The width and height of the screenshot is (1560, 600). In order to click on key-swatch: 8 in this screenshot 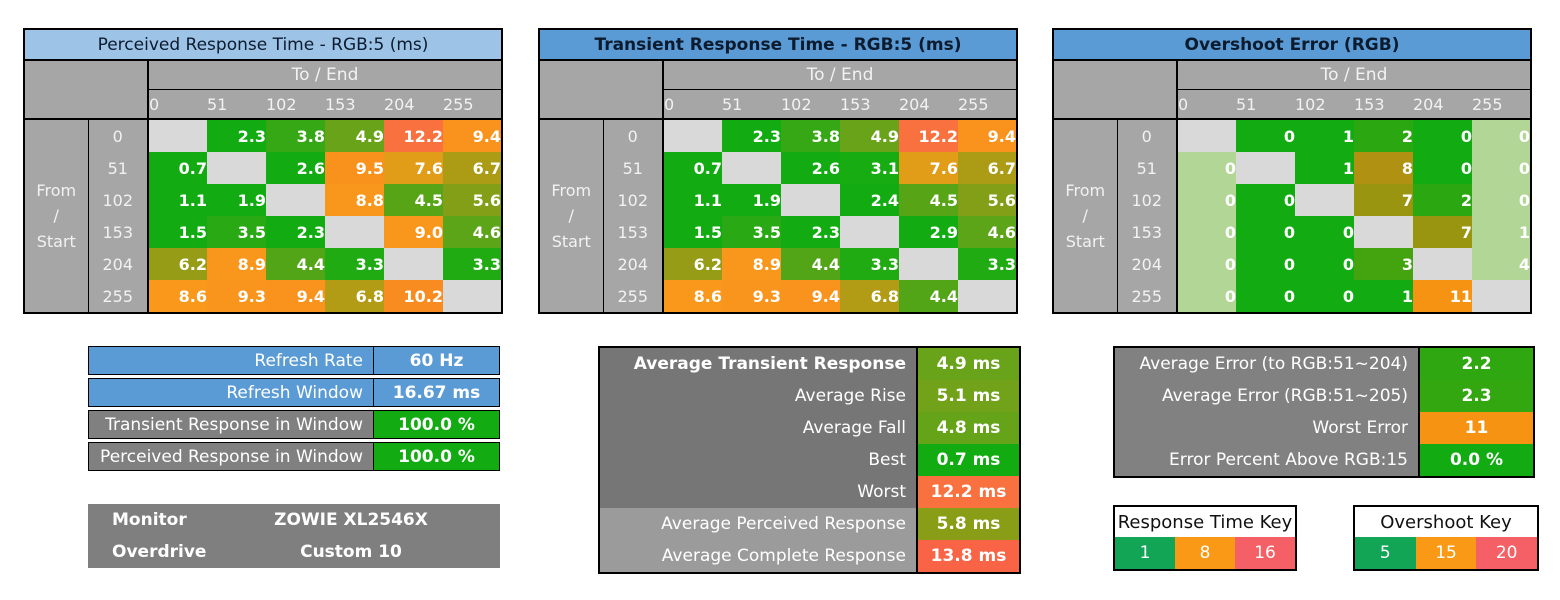, I will do `click(1205, 553)`.